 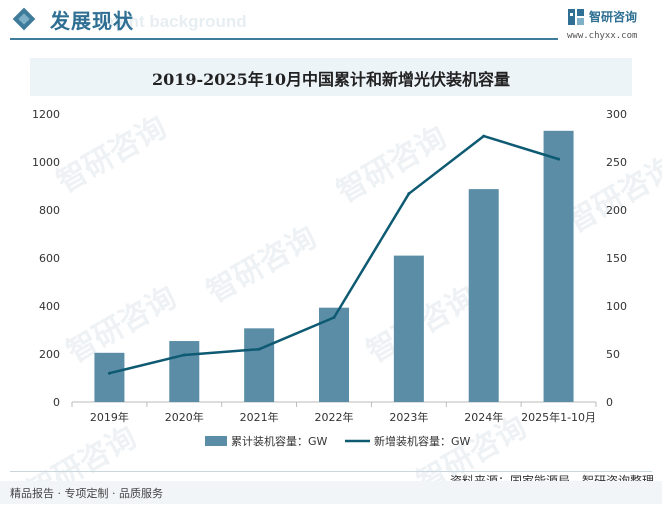 I want to click on y-left-tick-label: 800, so click(x=49, y=210).